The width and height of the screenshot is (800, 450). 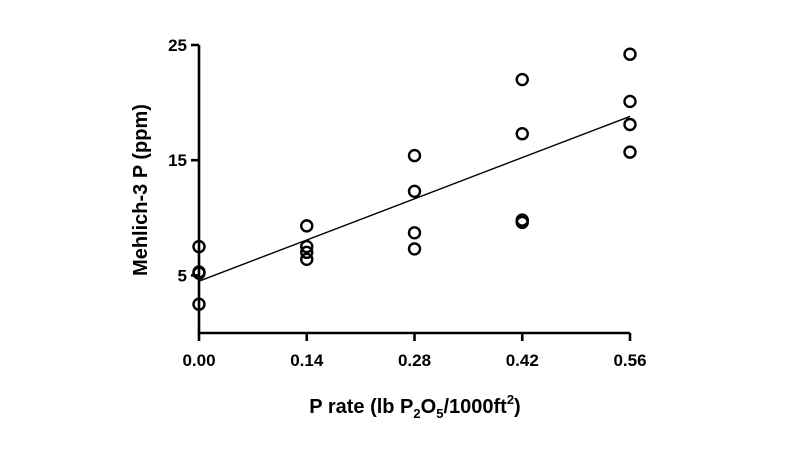 What do you see at coordinates (307, 360) in the screenshot?
I see `x-tick-label: 0.14` at bounding box center [307, 360].